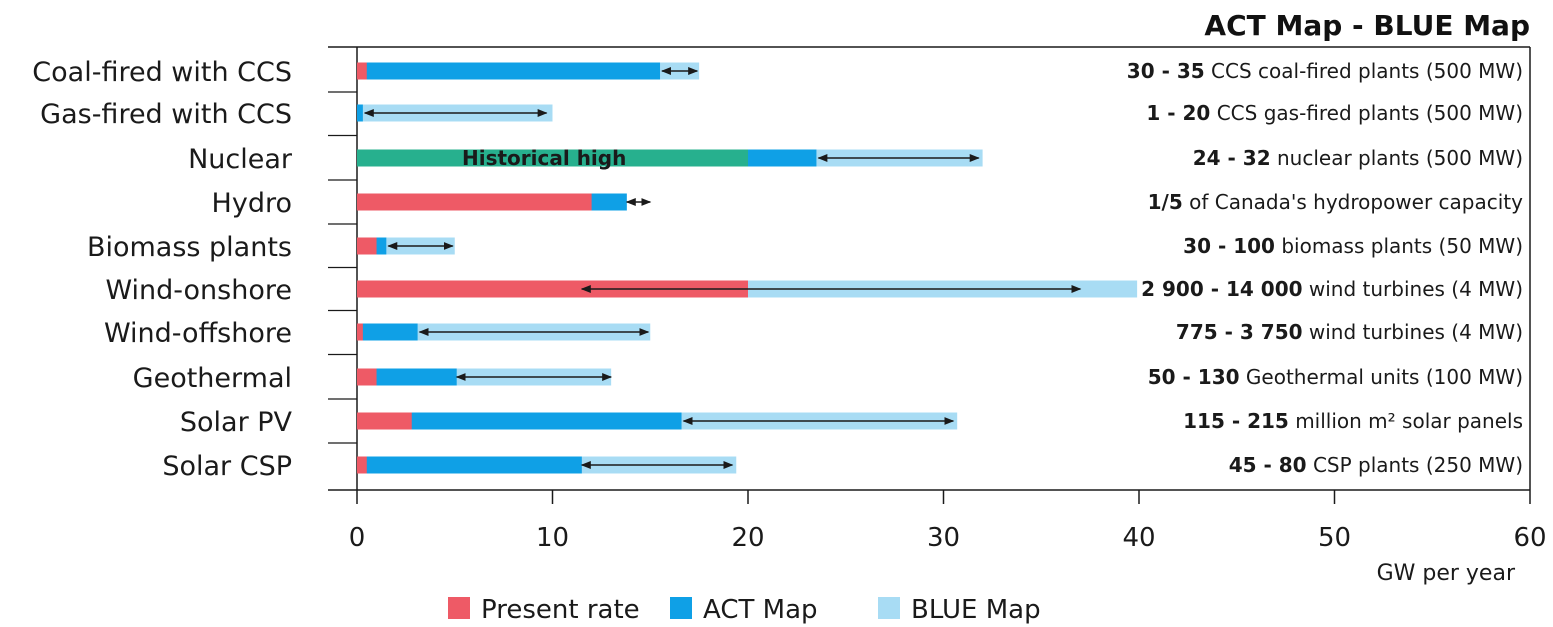  Describe the element at coordinates (1397, 158) in the screenshot. I see `annotation-text: nuclear plants (500 MW)` at that location.